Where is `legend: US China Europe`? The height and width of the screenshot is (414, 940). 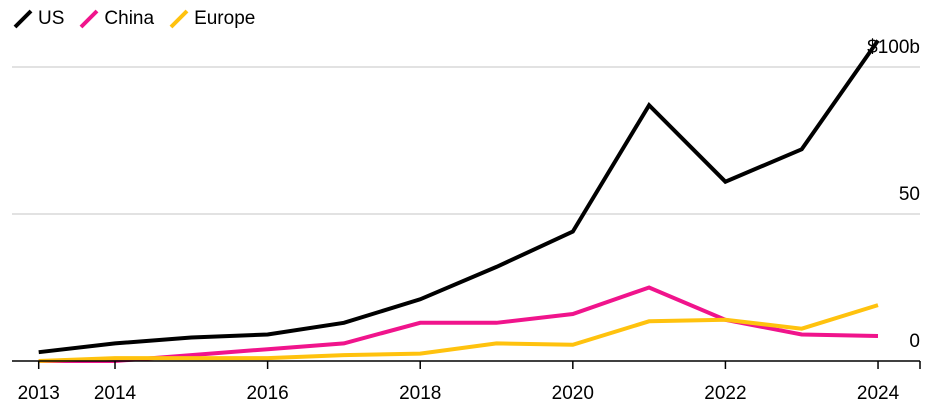
legend: US China Europe is located at coordinates (140, 19).